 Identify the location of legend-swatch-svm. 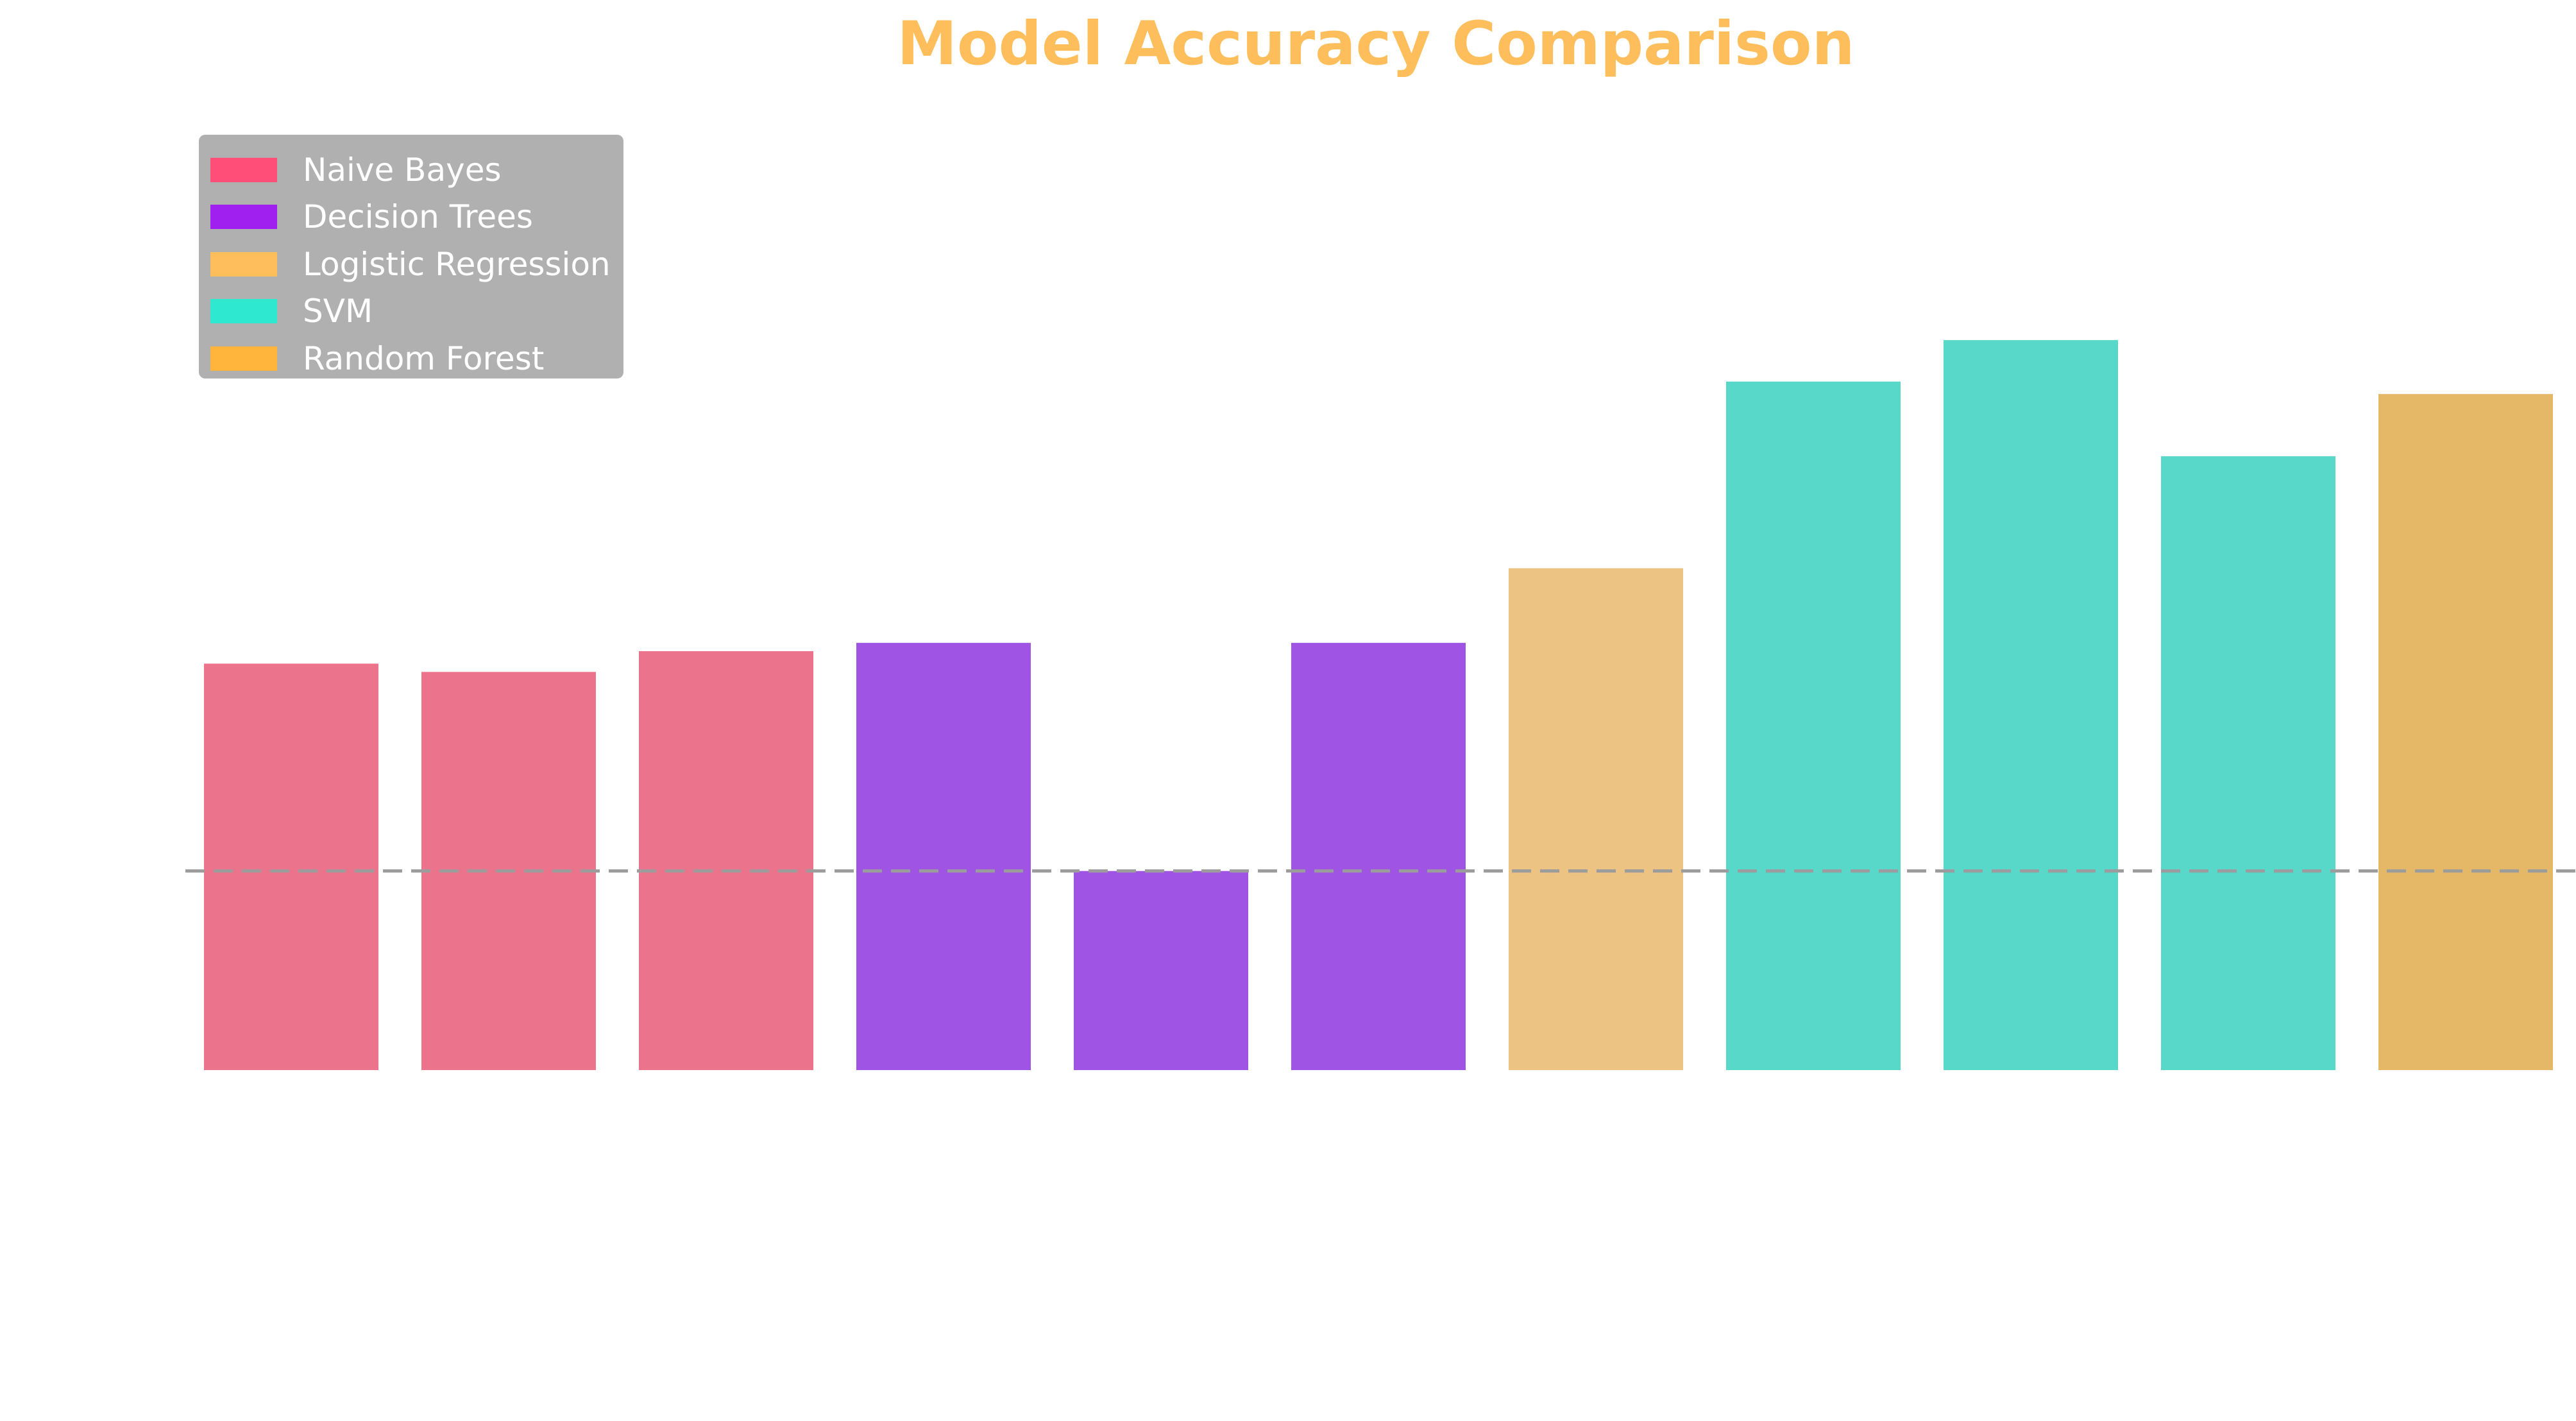
(243, 311).